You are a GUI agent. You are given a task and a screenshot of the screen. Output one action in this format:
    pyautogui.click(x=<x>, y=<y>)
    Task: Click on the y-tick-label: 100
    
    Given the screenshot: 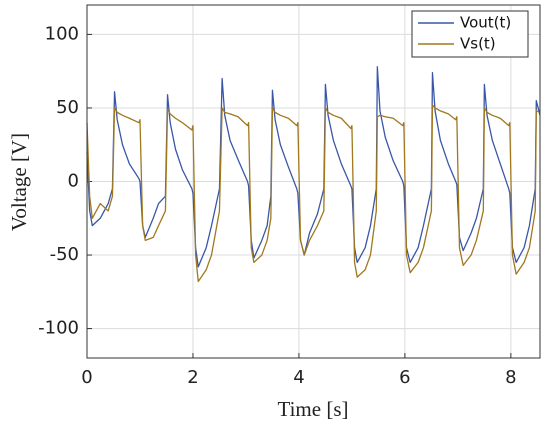 What is the action you would take?
    pyautogui.click(x=62, y=33)
    